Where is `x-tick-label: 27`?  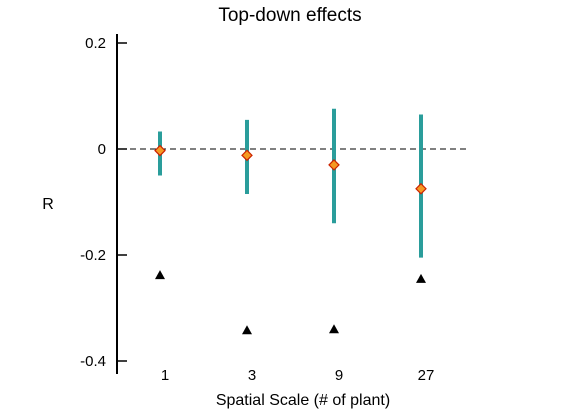 x-tick-label: 27 is located at coordinates (426, 375).